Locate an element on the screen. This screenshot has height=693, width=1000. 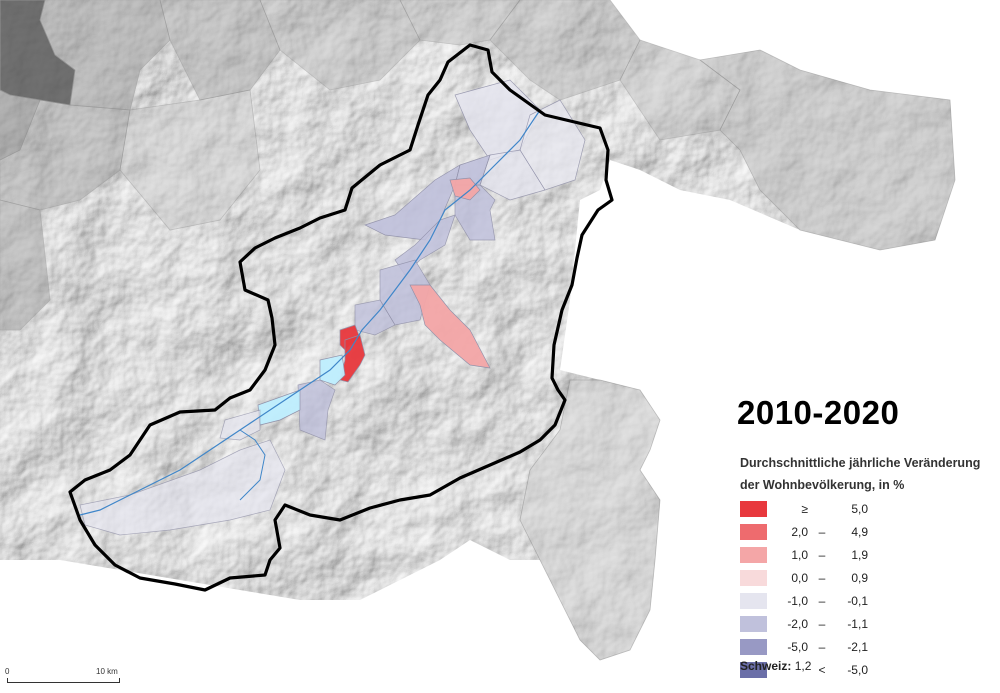
legend-row: -2,0 – -1,1 is located at coordinates (820, 624).